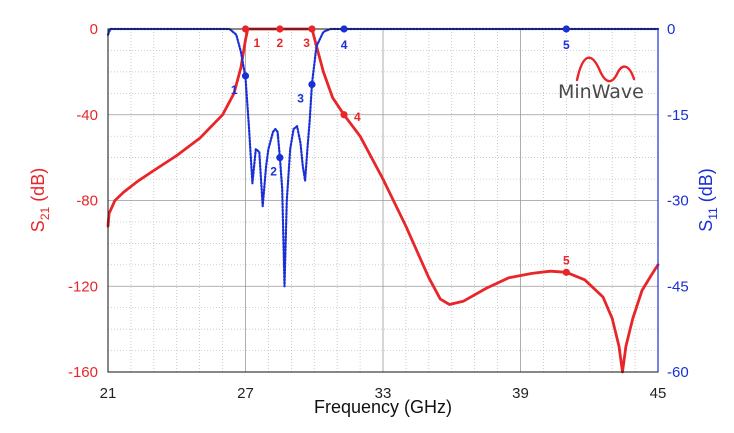 The width and height of the screenshot is (734, 433). Describe the element at coordinates (708, 200) in the screenshot. I see `y-right-axis-title: S11 (dB)` at that location.